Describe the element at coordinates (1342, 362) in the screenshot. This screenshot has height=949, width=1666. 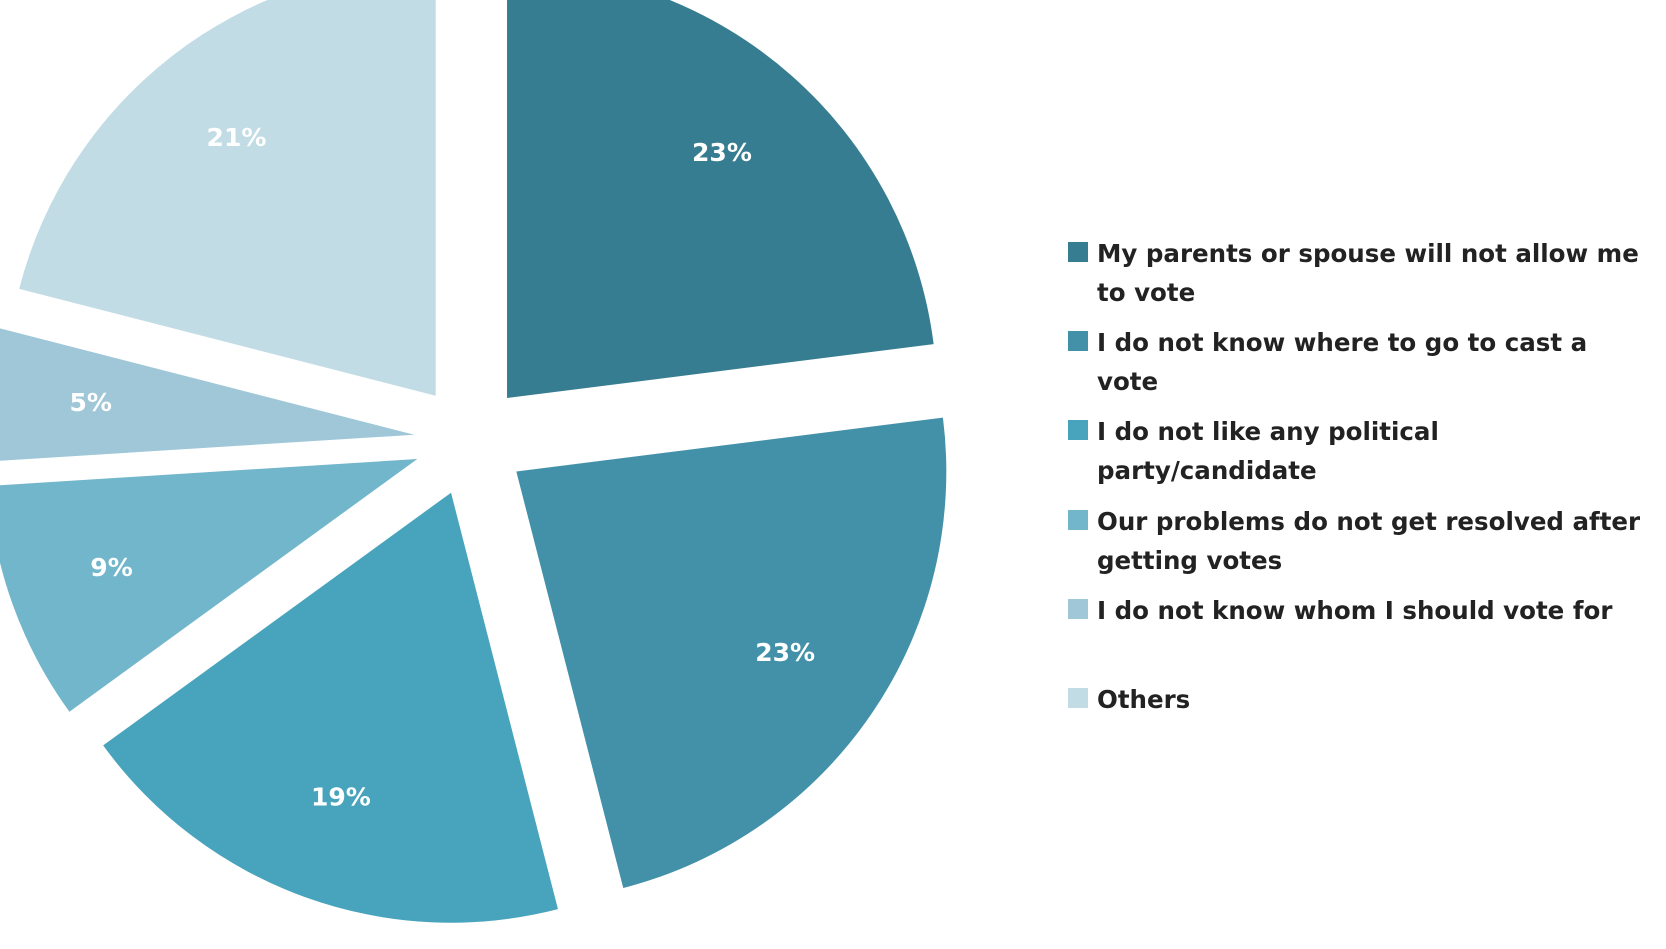
I see `legend-label: I do not know where to go to cast a vote` at that location.